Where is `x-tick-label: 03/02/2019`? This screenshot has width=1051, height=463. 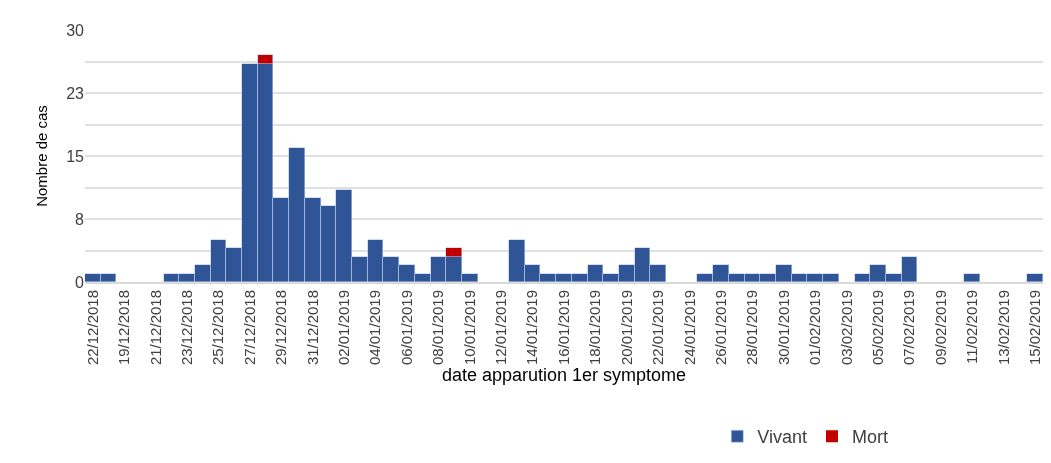
x-tick-label: 03/02/2019 is located at coordinates (846, 328).